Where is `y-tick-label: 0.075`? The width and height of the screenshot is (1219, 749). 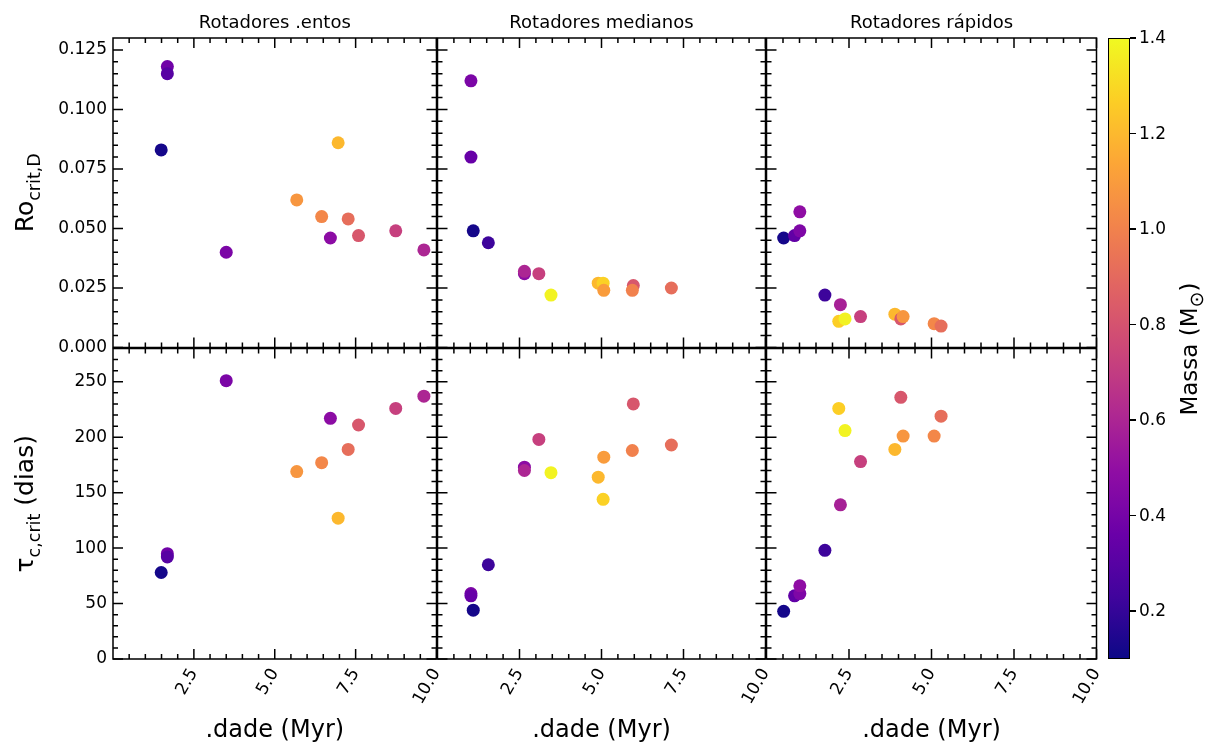
y-tick-label: 0.075 is located at coordinates (82, 167).